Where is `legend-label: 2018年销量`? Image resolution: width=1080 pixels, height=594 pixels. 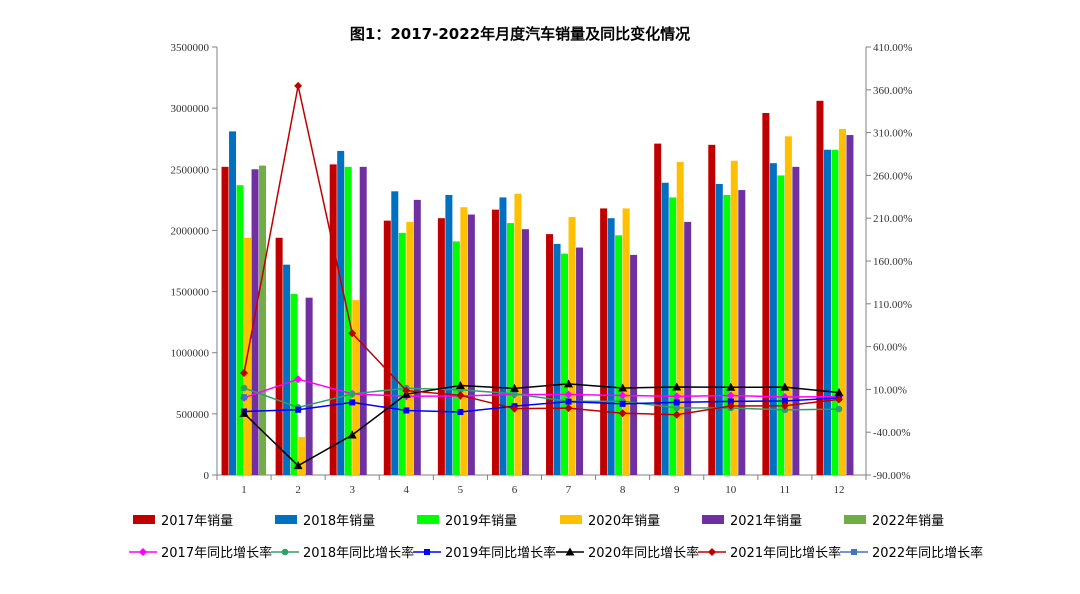 legend-label: 2018年销量 is located at coordinates (339, 521).